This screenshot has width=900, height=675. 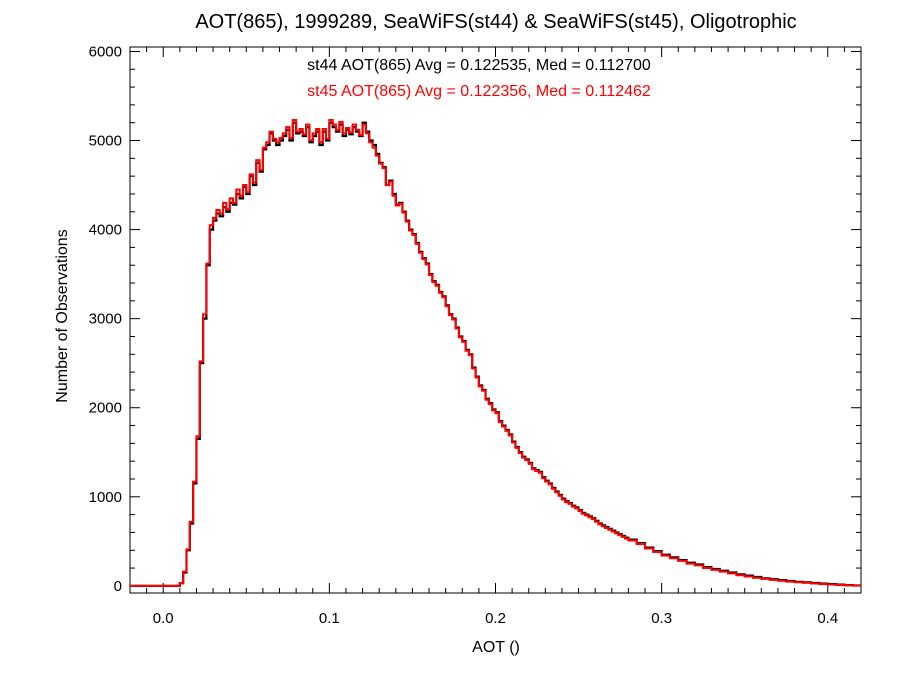 I want to click on x-tick-label: 0.1, so click(x=329, y=618).